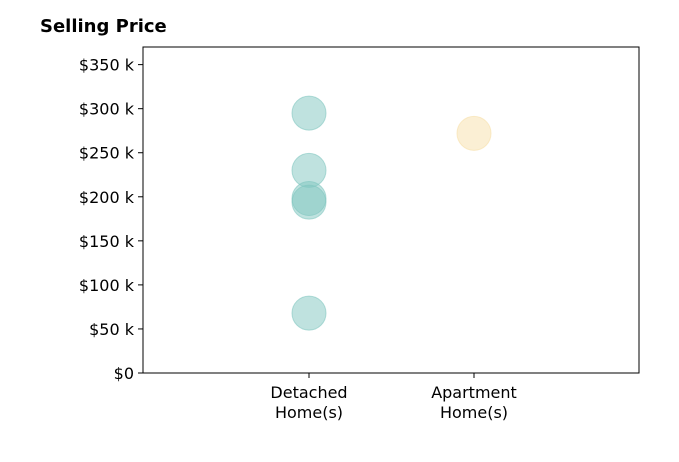 The image size is (679, 462). What do you see at coordinates (103, 26) in the screenshot?
I see `chart-title: Selling Price` at bounding box center [103, 26].